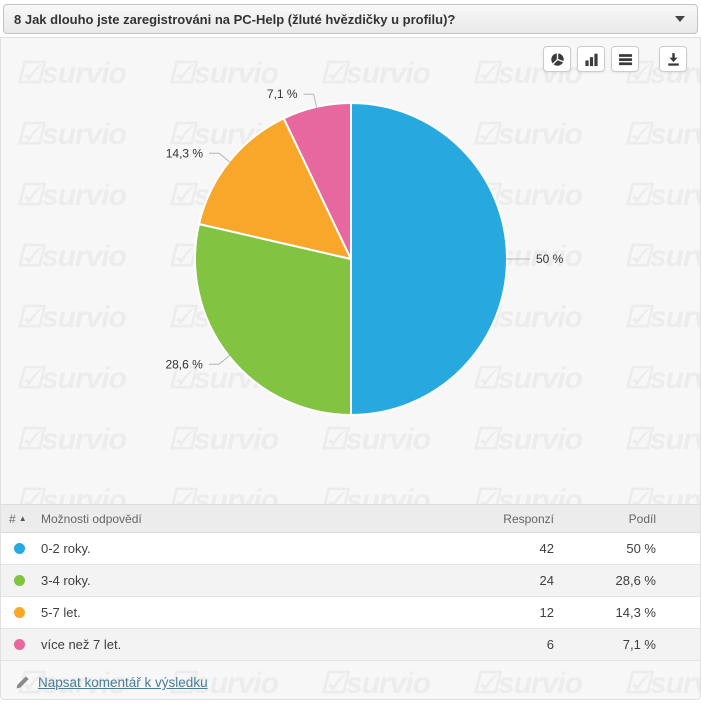 The height and width of the screenshot is (705, 701). Describe the element at coordinates (184, 364) in the screenshot. I see `pie-percentage-label: 28,6 %` at that location.